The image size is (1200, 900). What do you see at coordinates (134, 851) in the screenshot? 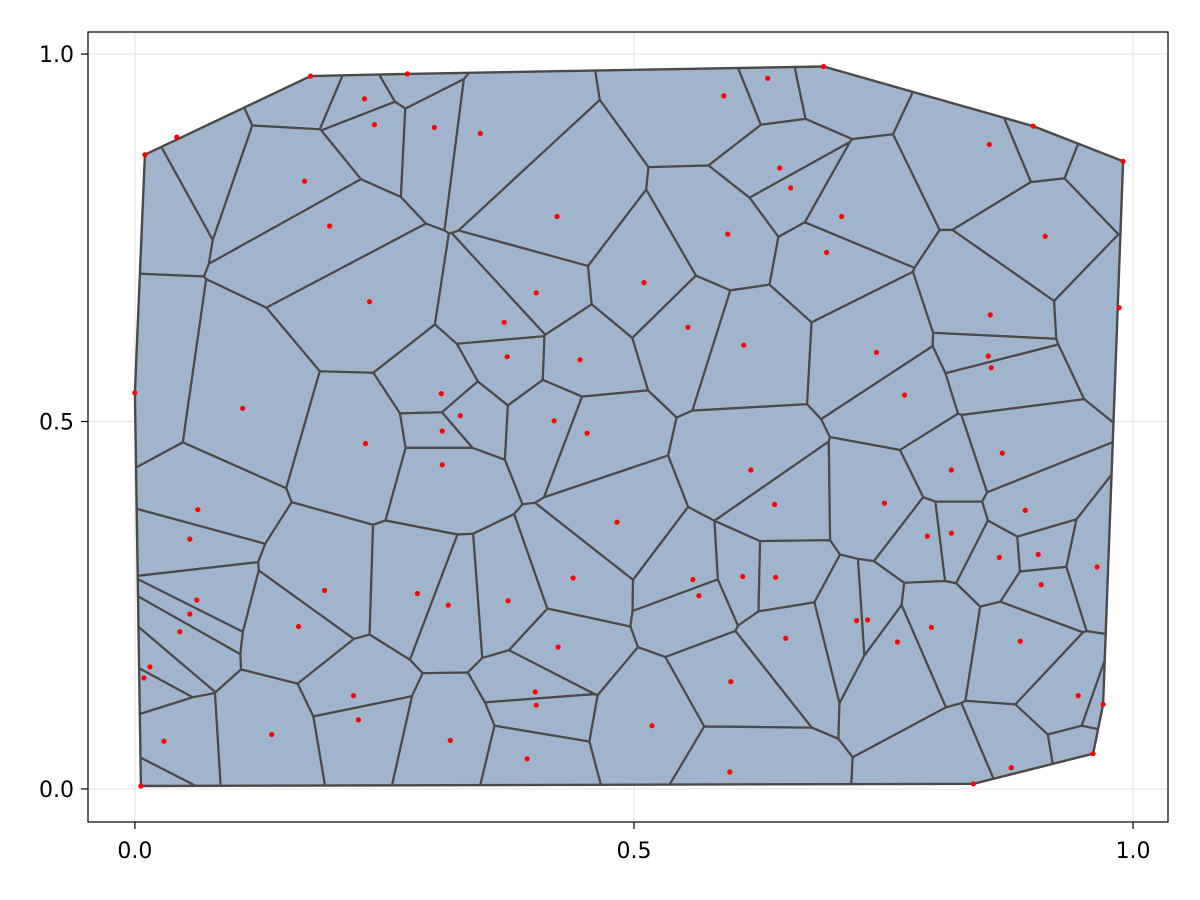
I see `x-tick-label: 0.0` at bounding box center [134, 851].